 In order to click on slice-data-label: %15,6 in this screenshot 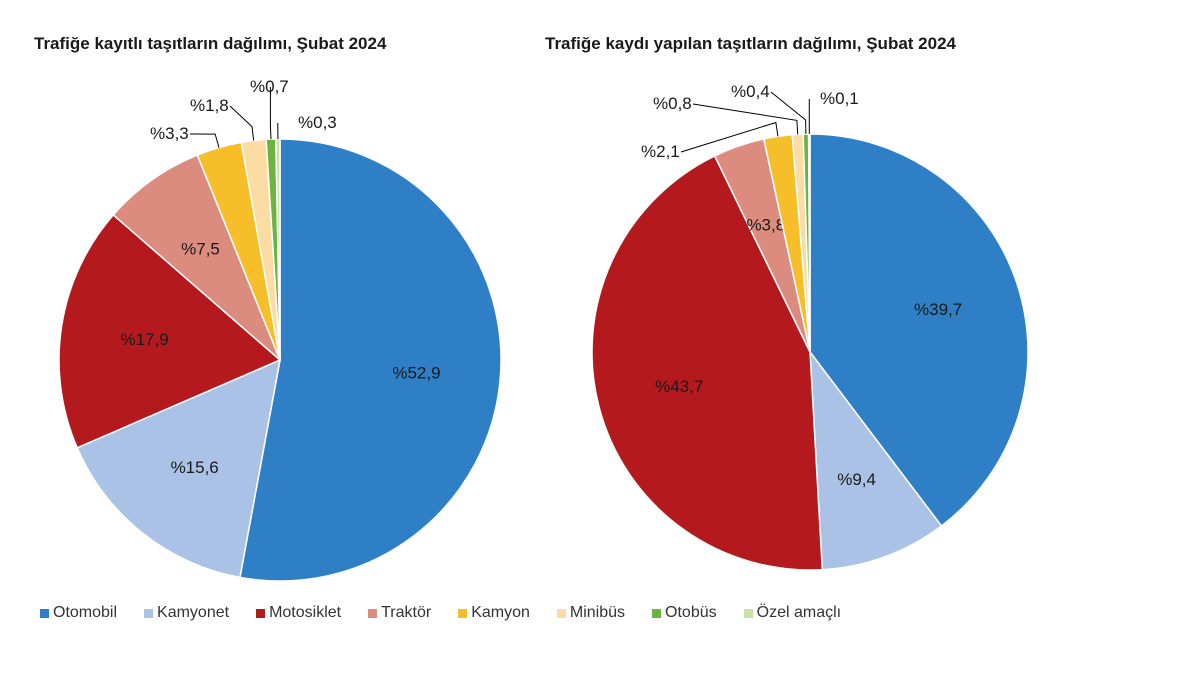, I will do `click(195, 467)`.